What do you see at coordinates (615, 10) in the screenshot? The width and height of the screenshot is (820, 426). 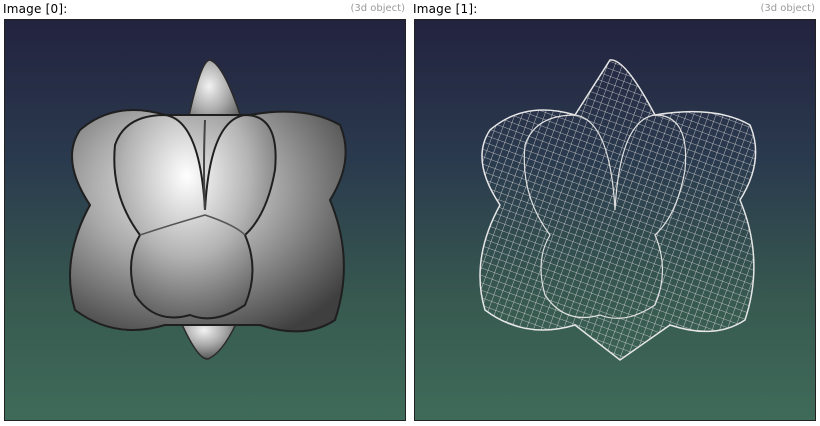 I see `panel-header: Image [1]: (3d object)` at bounding box center [615, 10].